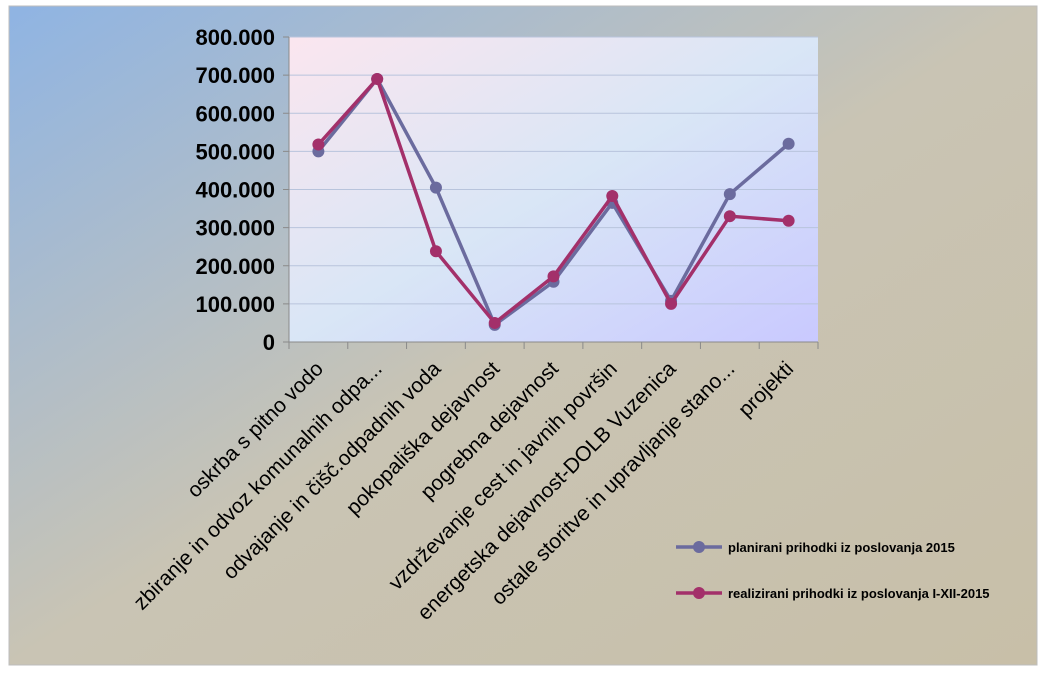 The height and width of the screenshot is (675, 1045). I want to click on y-tick-label: 0, so click(269, 342).